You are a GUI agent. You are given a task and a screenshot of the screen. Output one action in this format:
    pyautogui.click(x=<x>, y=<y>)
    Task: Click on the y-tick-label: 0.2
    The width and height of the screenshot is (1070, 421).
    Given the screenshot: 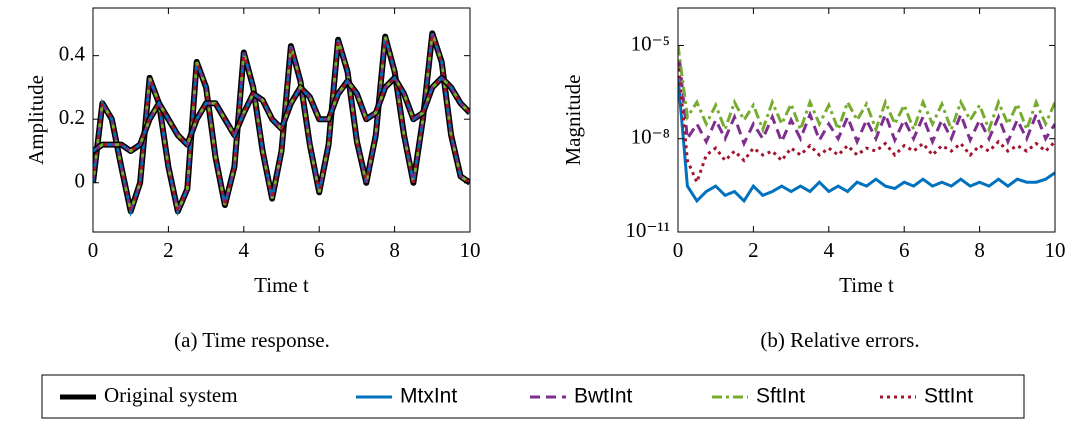 What is the action you would take?
    pyautogui.click(x=72, y=117)
    